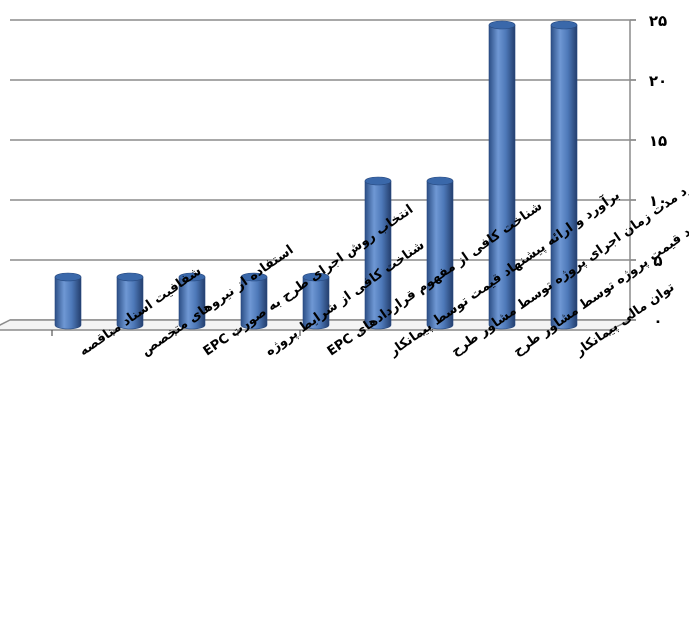 The width and height of the screenshot is (689, 643). I want to click on y-tick-label: ۲۰, so click(658, 81).